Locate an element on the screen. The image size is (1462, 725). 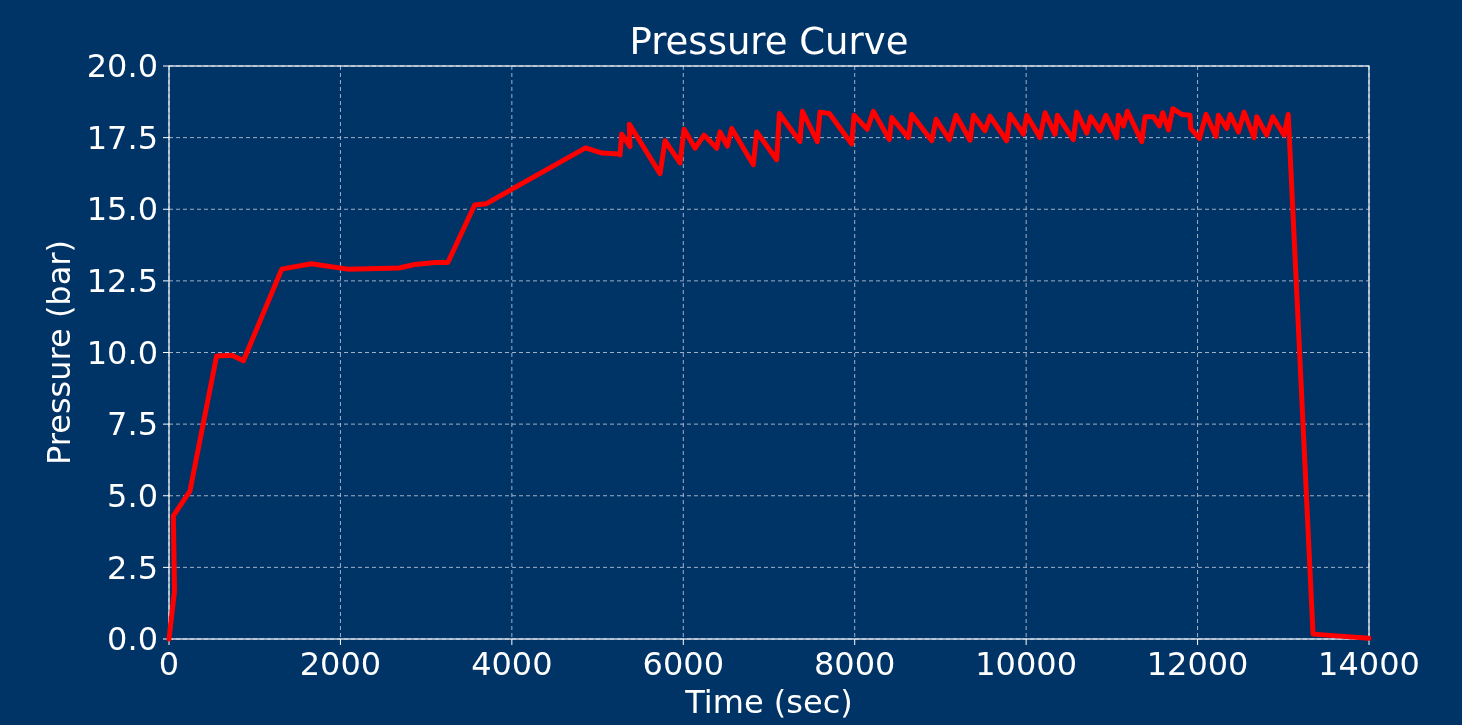
chart-title: Pressure Curve is located at coordinates (769, 41).